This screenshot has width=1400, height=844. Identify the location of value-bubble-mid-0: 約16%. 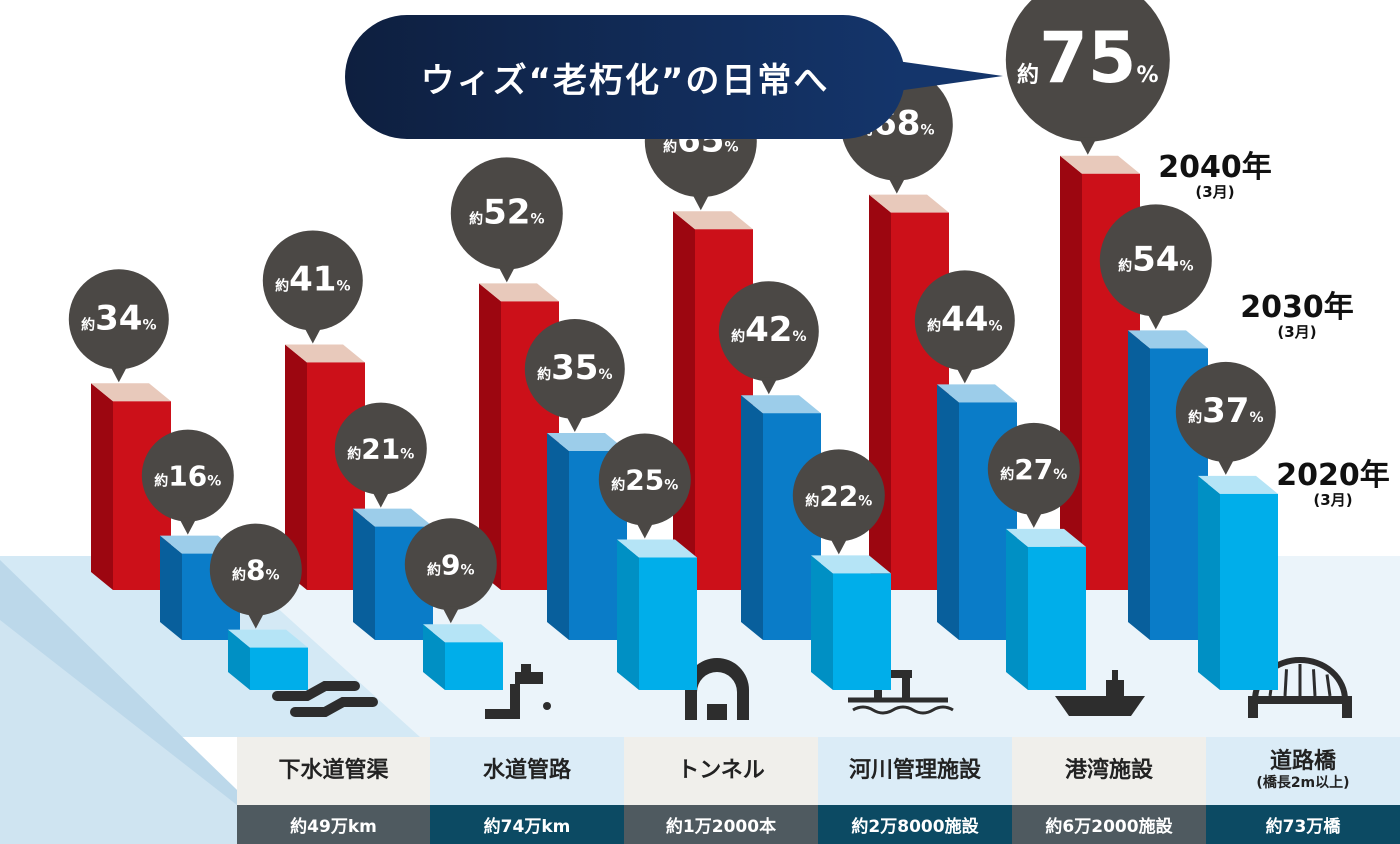
(187, 482).